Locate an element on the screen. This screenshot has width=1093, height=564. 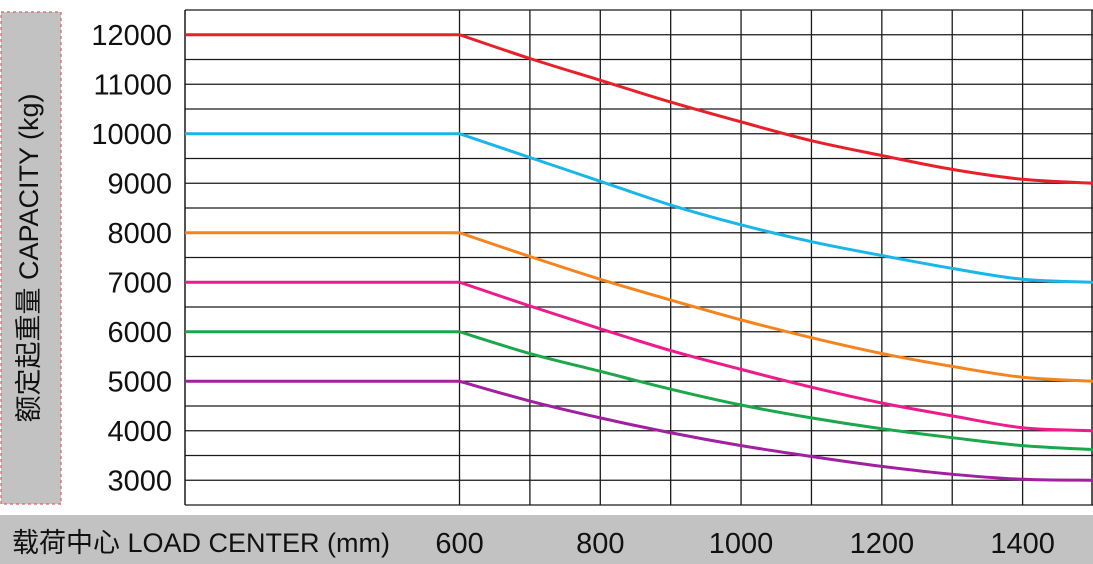
y-tick-label: 12000 is located at coordinates (131, 36).